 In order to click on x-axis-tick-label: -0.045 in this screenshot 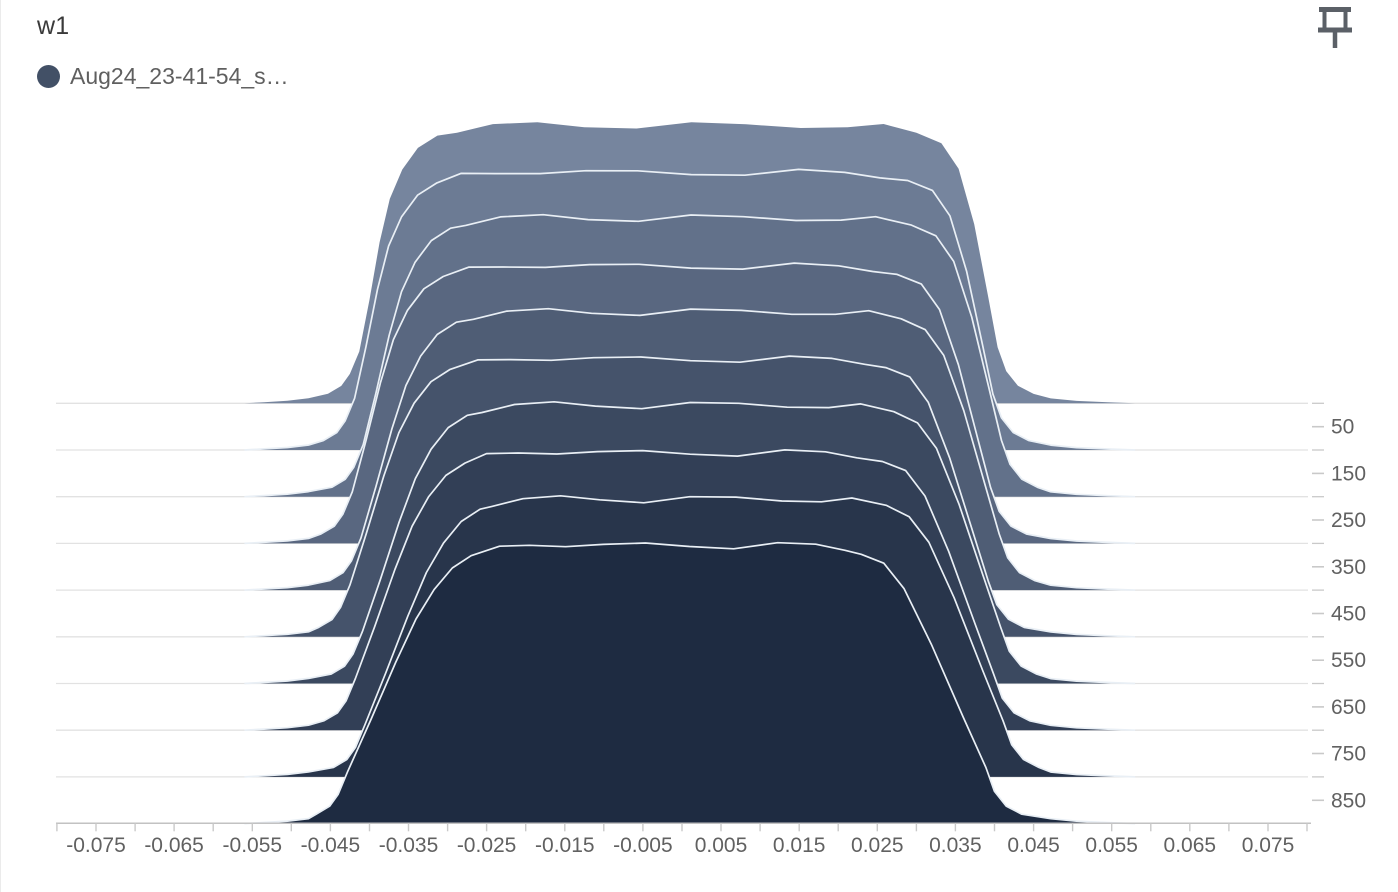, I will do `click(331, 845)`.